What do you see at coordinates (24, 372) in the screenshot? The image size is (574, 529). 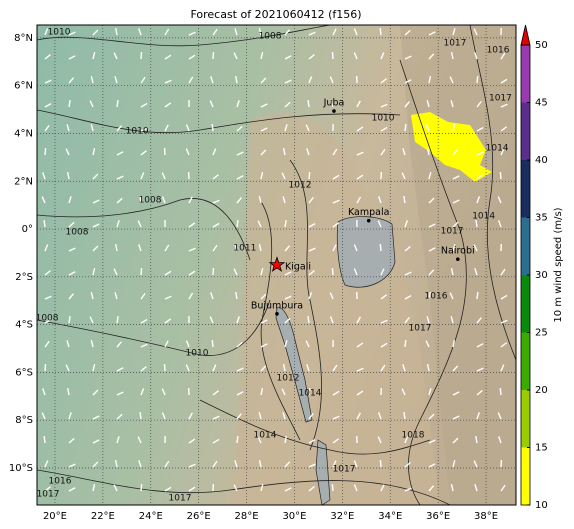 I see `y-tick-label: 6°S` at bounding box center [24, 372].